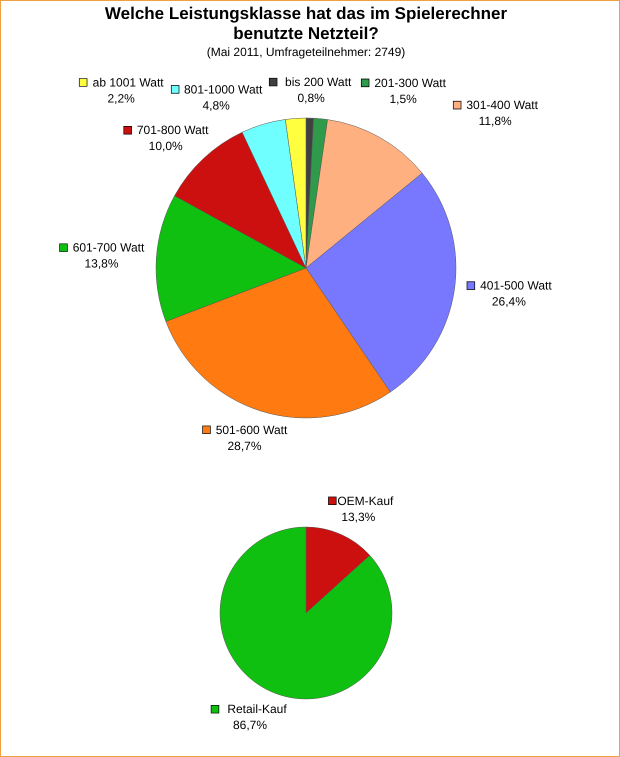 Image resolution: width=620 pixels, height=757 pixels. Describe the element at coordinates (311, 98) in the screenshot. I see `data-label: 0,8%` at that location.